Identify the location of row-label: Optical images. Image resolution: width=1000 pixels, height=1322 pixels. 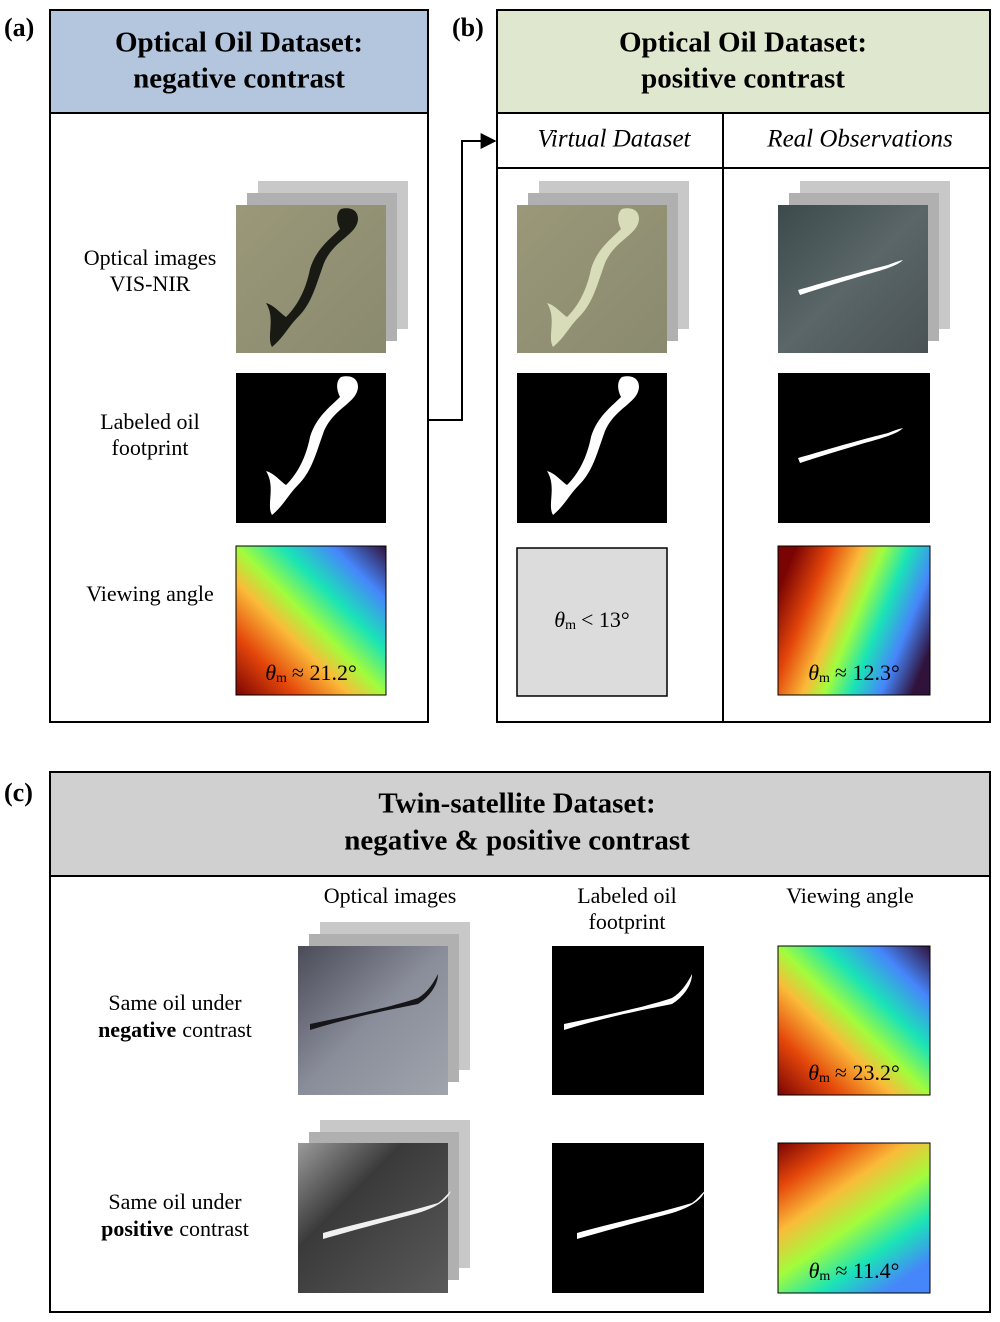
(150, 257).